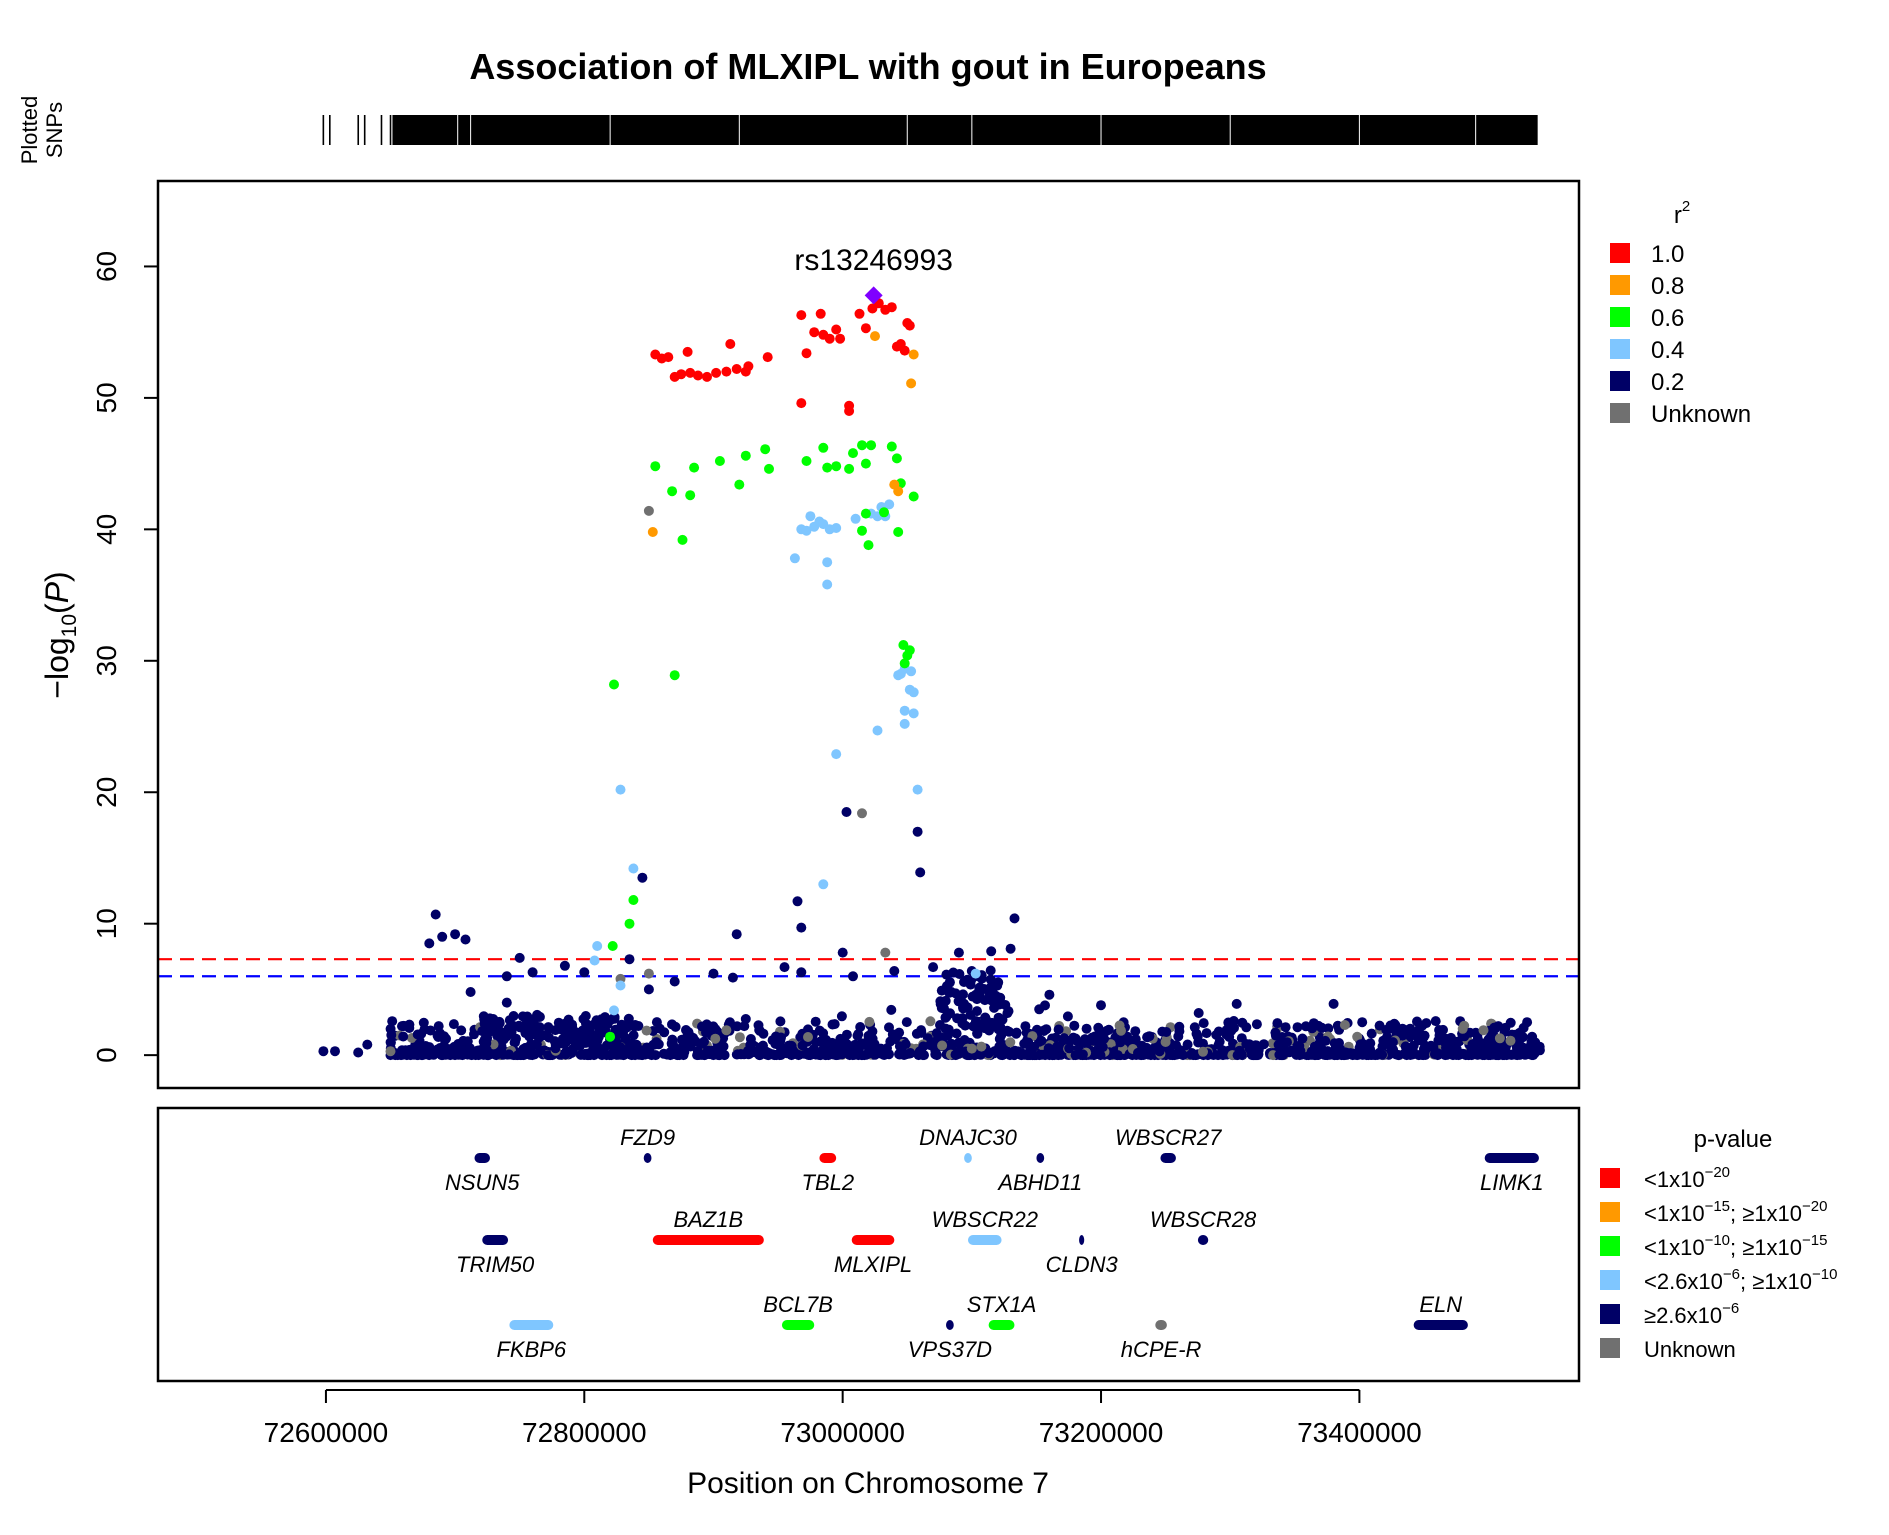  Describe the element at coordinates (326, 1432) in the screenshot. I see `x-tick-label: 72600000` at that location.